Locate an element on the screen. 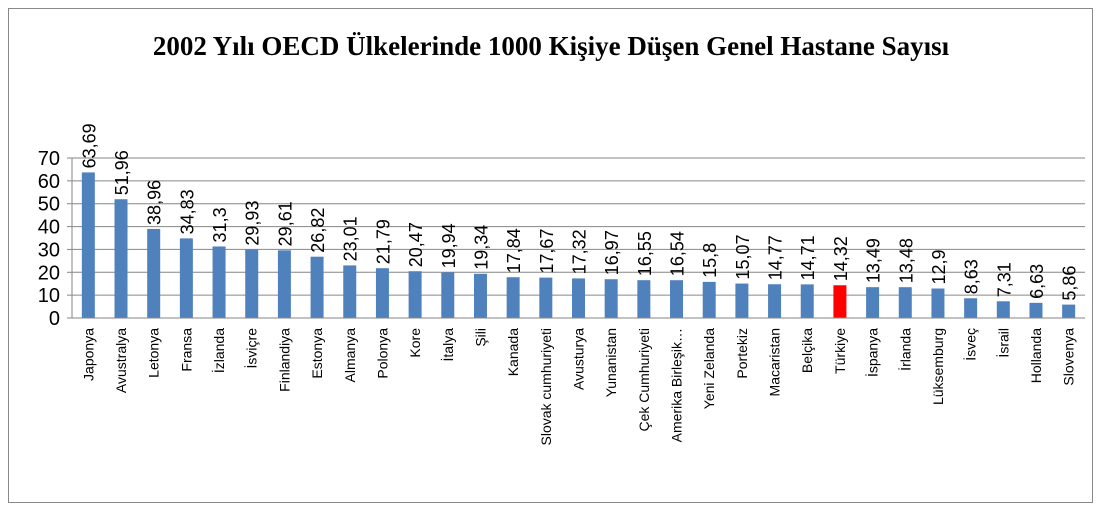  x-tick-label: Hollanda is located at coordinates (1036, 355).